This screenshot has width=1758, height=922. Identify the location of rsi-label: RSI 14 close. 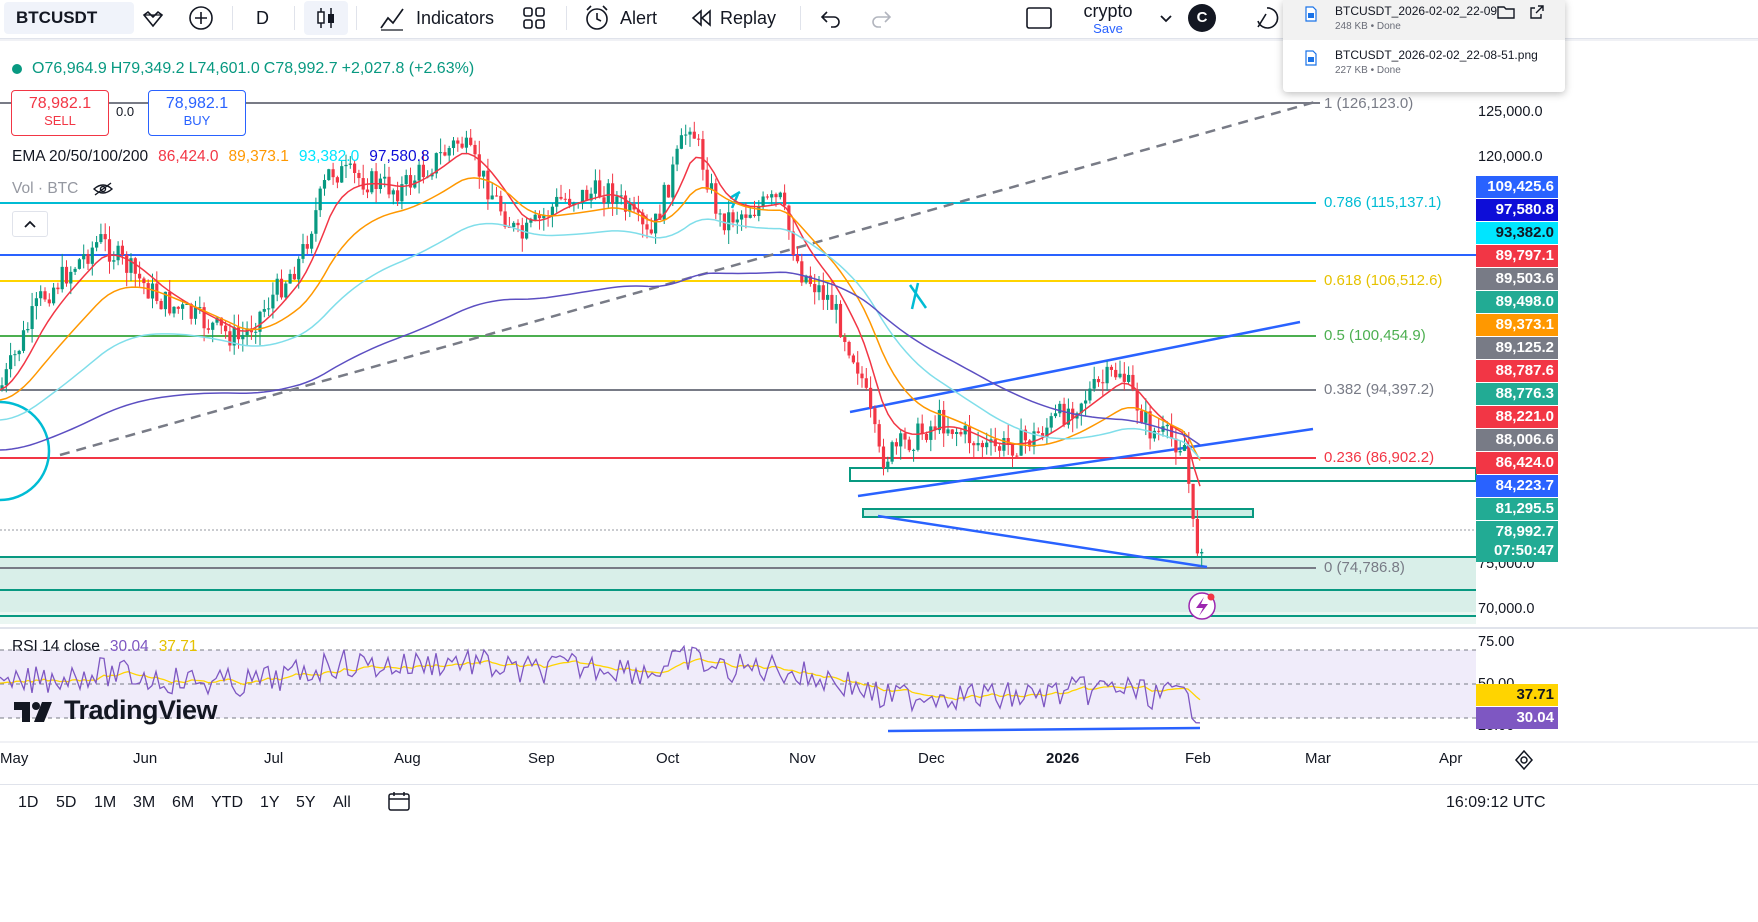
(56, 646).